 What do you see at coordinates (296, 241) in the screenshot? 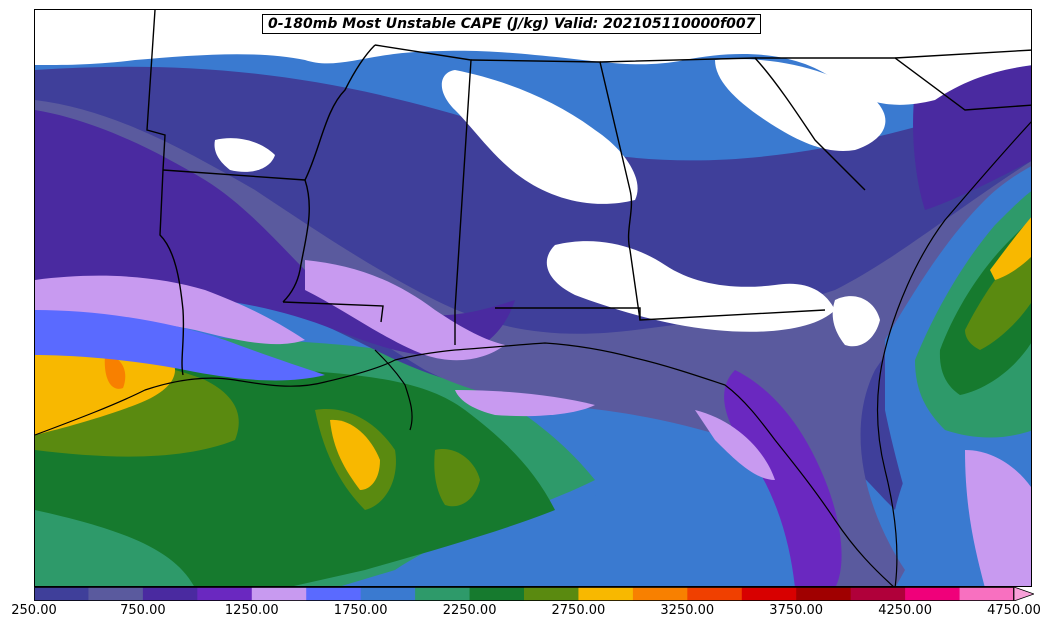
I see `boundary-ms-river-south` at bounding box center [296, 241].